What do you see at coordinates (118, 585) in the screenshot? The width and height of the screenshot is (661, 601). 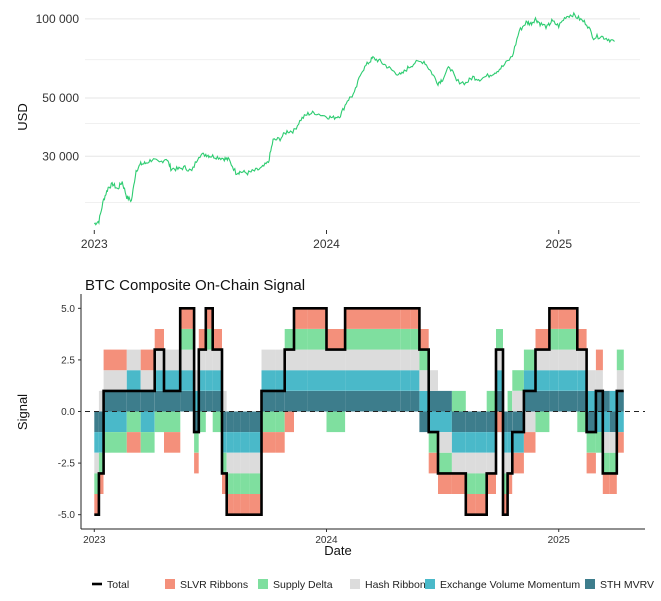 I see `legend-label: Total` at bounding box center [118, 585].